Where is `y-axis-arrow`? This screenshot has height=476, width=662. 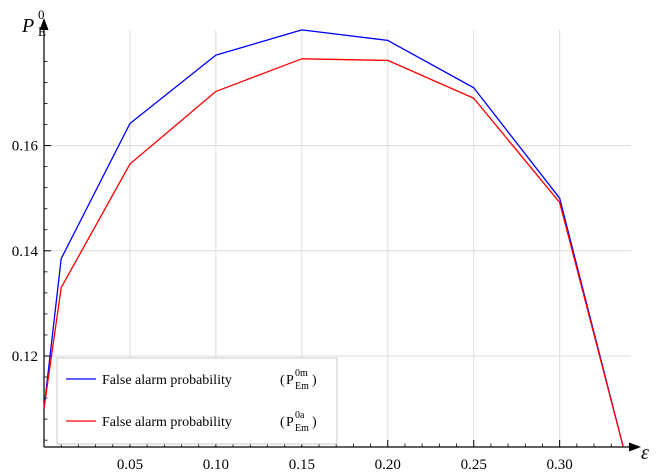
y-axis-arrow is located at coordinates (44, 24).